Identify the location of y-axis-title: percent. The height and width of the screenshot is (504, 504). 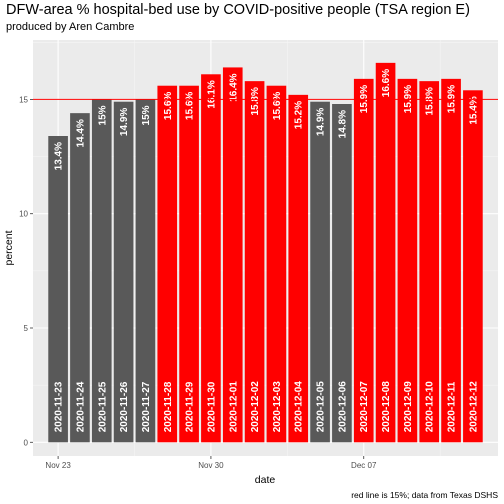
(9, 247).